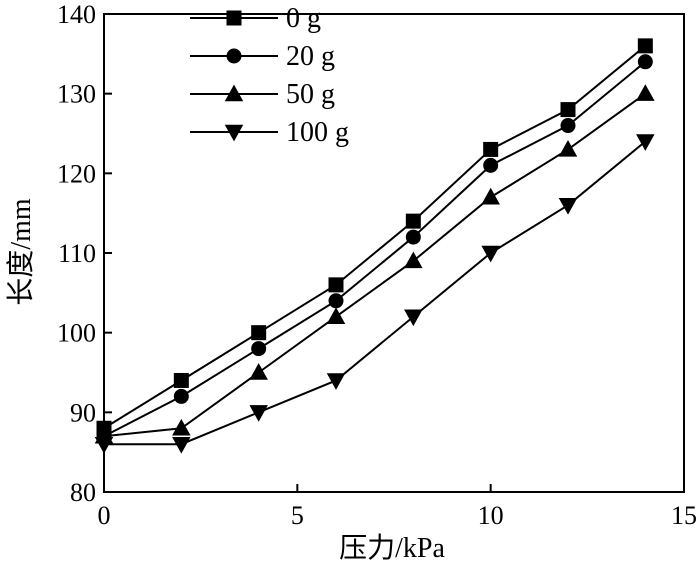  Describe the element at coordinates (310, 94) in the screenshot. I see `legend-label: 50 g` at that location.